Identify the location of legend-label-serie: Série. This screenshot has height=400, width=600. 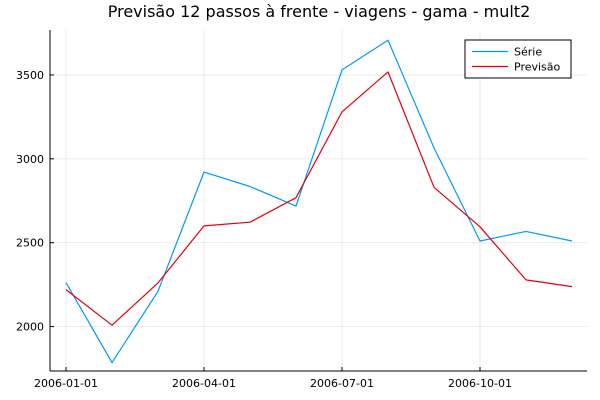
(528, 52).